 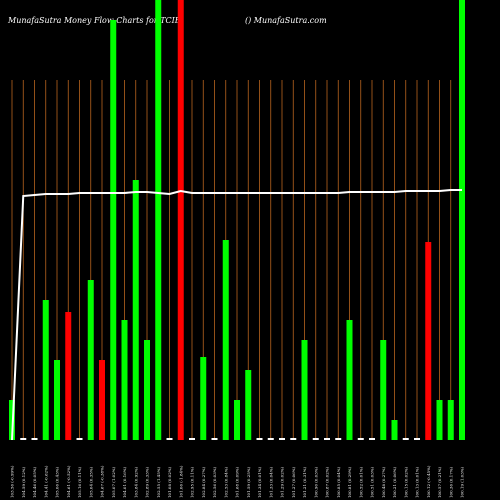 I want to click on x-tick-label: 100.19 (1.03%), so click(x=462, y=482).